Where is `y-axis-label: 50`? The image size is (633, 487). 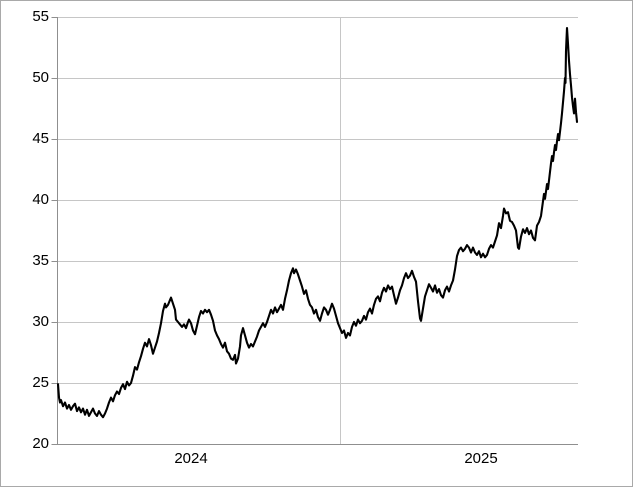 y-axis-label: 50 is located at coordinates (40, 77).